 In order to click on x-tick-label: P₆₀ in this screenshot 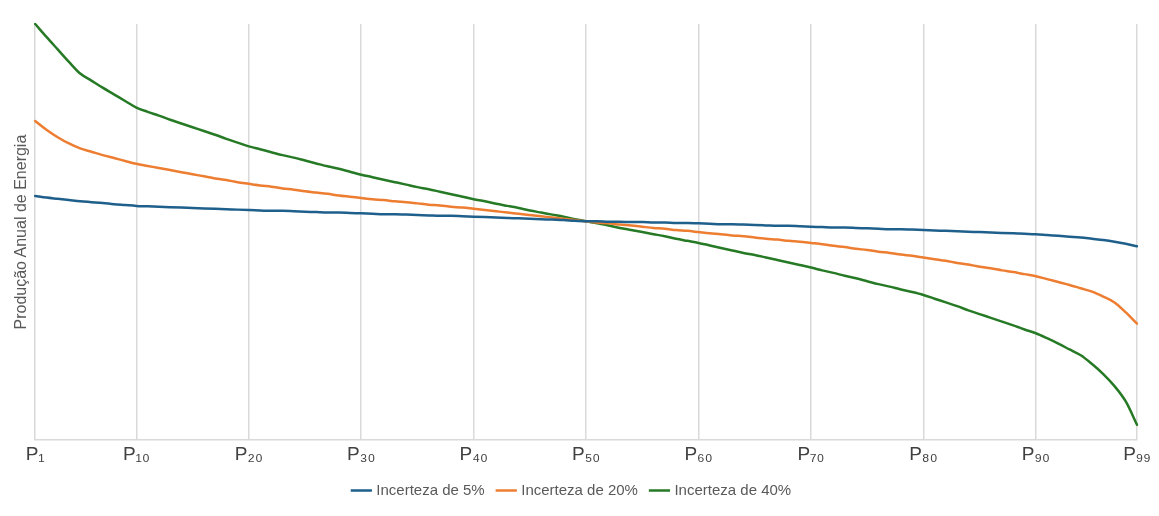, I will do `click(698, 453)`.